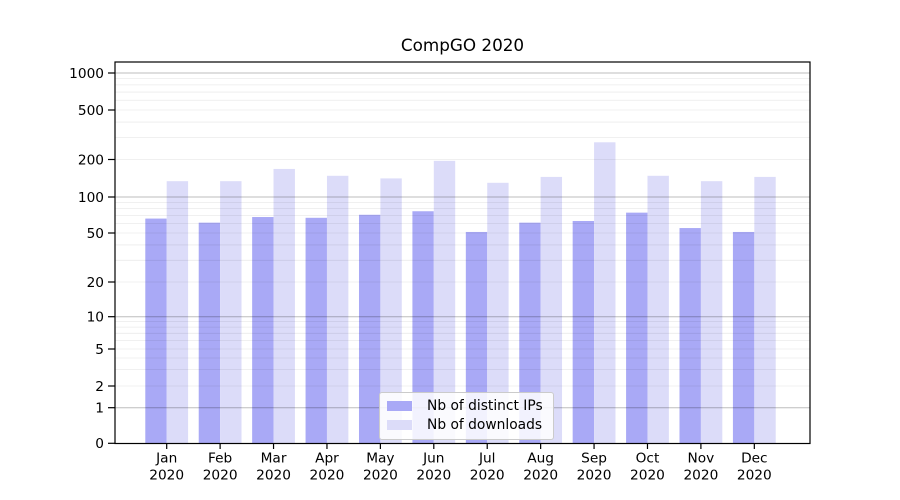 Image resolution: width=900 pixels, height=500 pixels. What do you see at coordinates (380, 467) in the screenshot?
I see `x-tick-label: May 2020` at bounding box center [380, 467].